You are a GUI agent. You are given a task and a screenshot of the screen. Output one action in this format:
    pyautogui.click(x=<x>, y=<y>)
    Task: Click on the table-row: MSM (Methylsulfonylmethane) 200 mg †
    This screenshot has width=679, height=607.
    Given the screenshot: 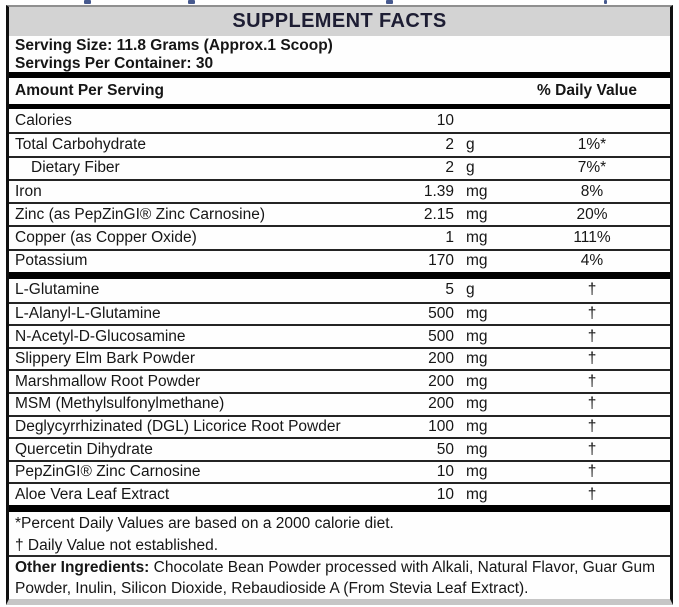 What is the action you would take?
    pyautogui.click(x=339, y=403)
    